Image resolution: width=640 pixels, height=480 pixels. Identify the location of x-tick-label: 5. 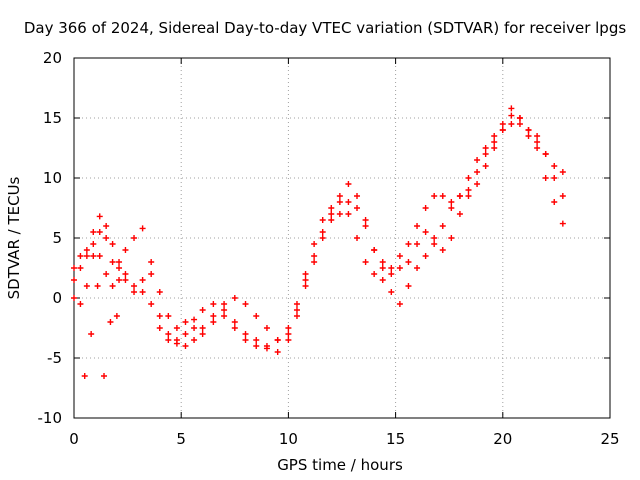
(181, 439).